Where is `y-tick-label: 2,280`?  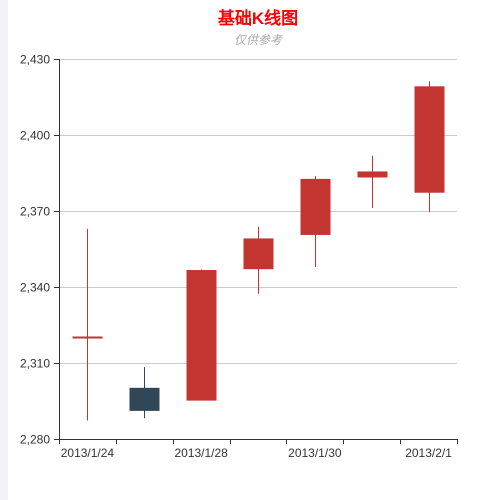 y-tick-label: 2,280 is located at coordinates (35, 440).